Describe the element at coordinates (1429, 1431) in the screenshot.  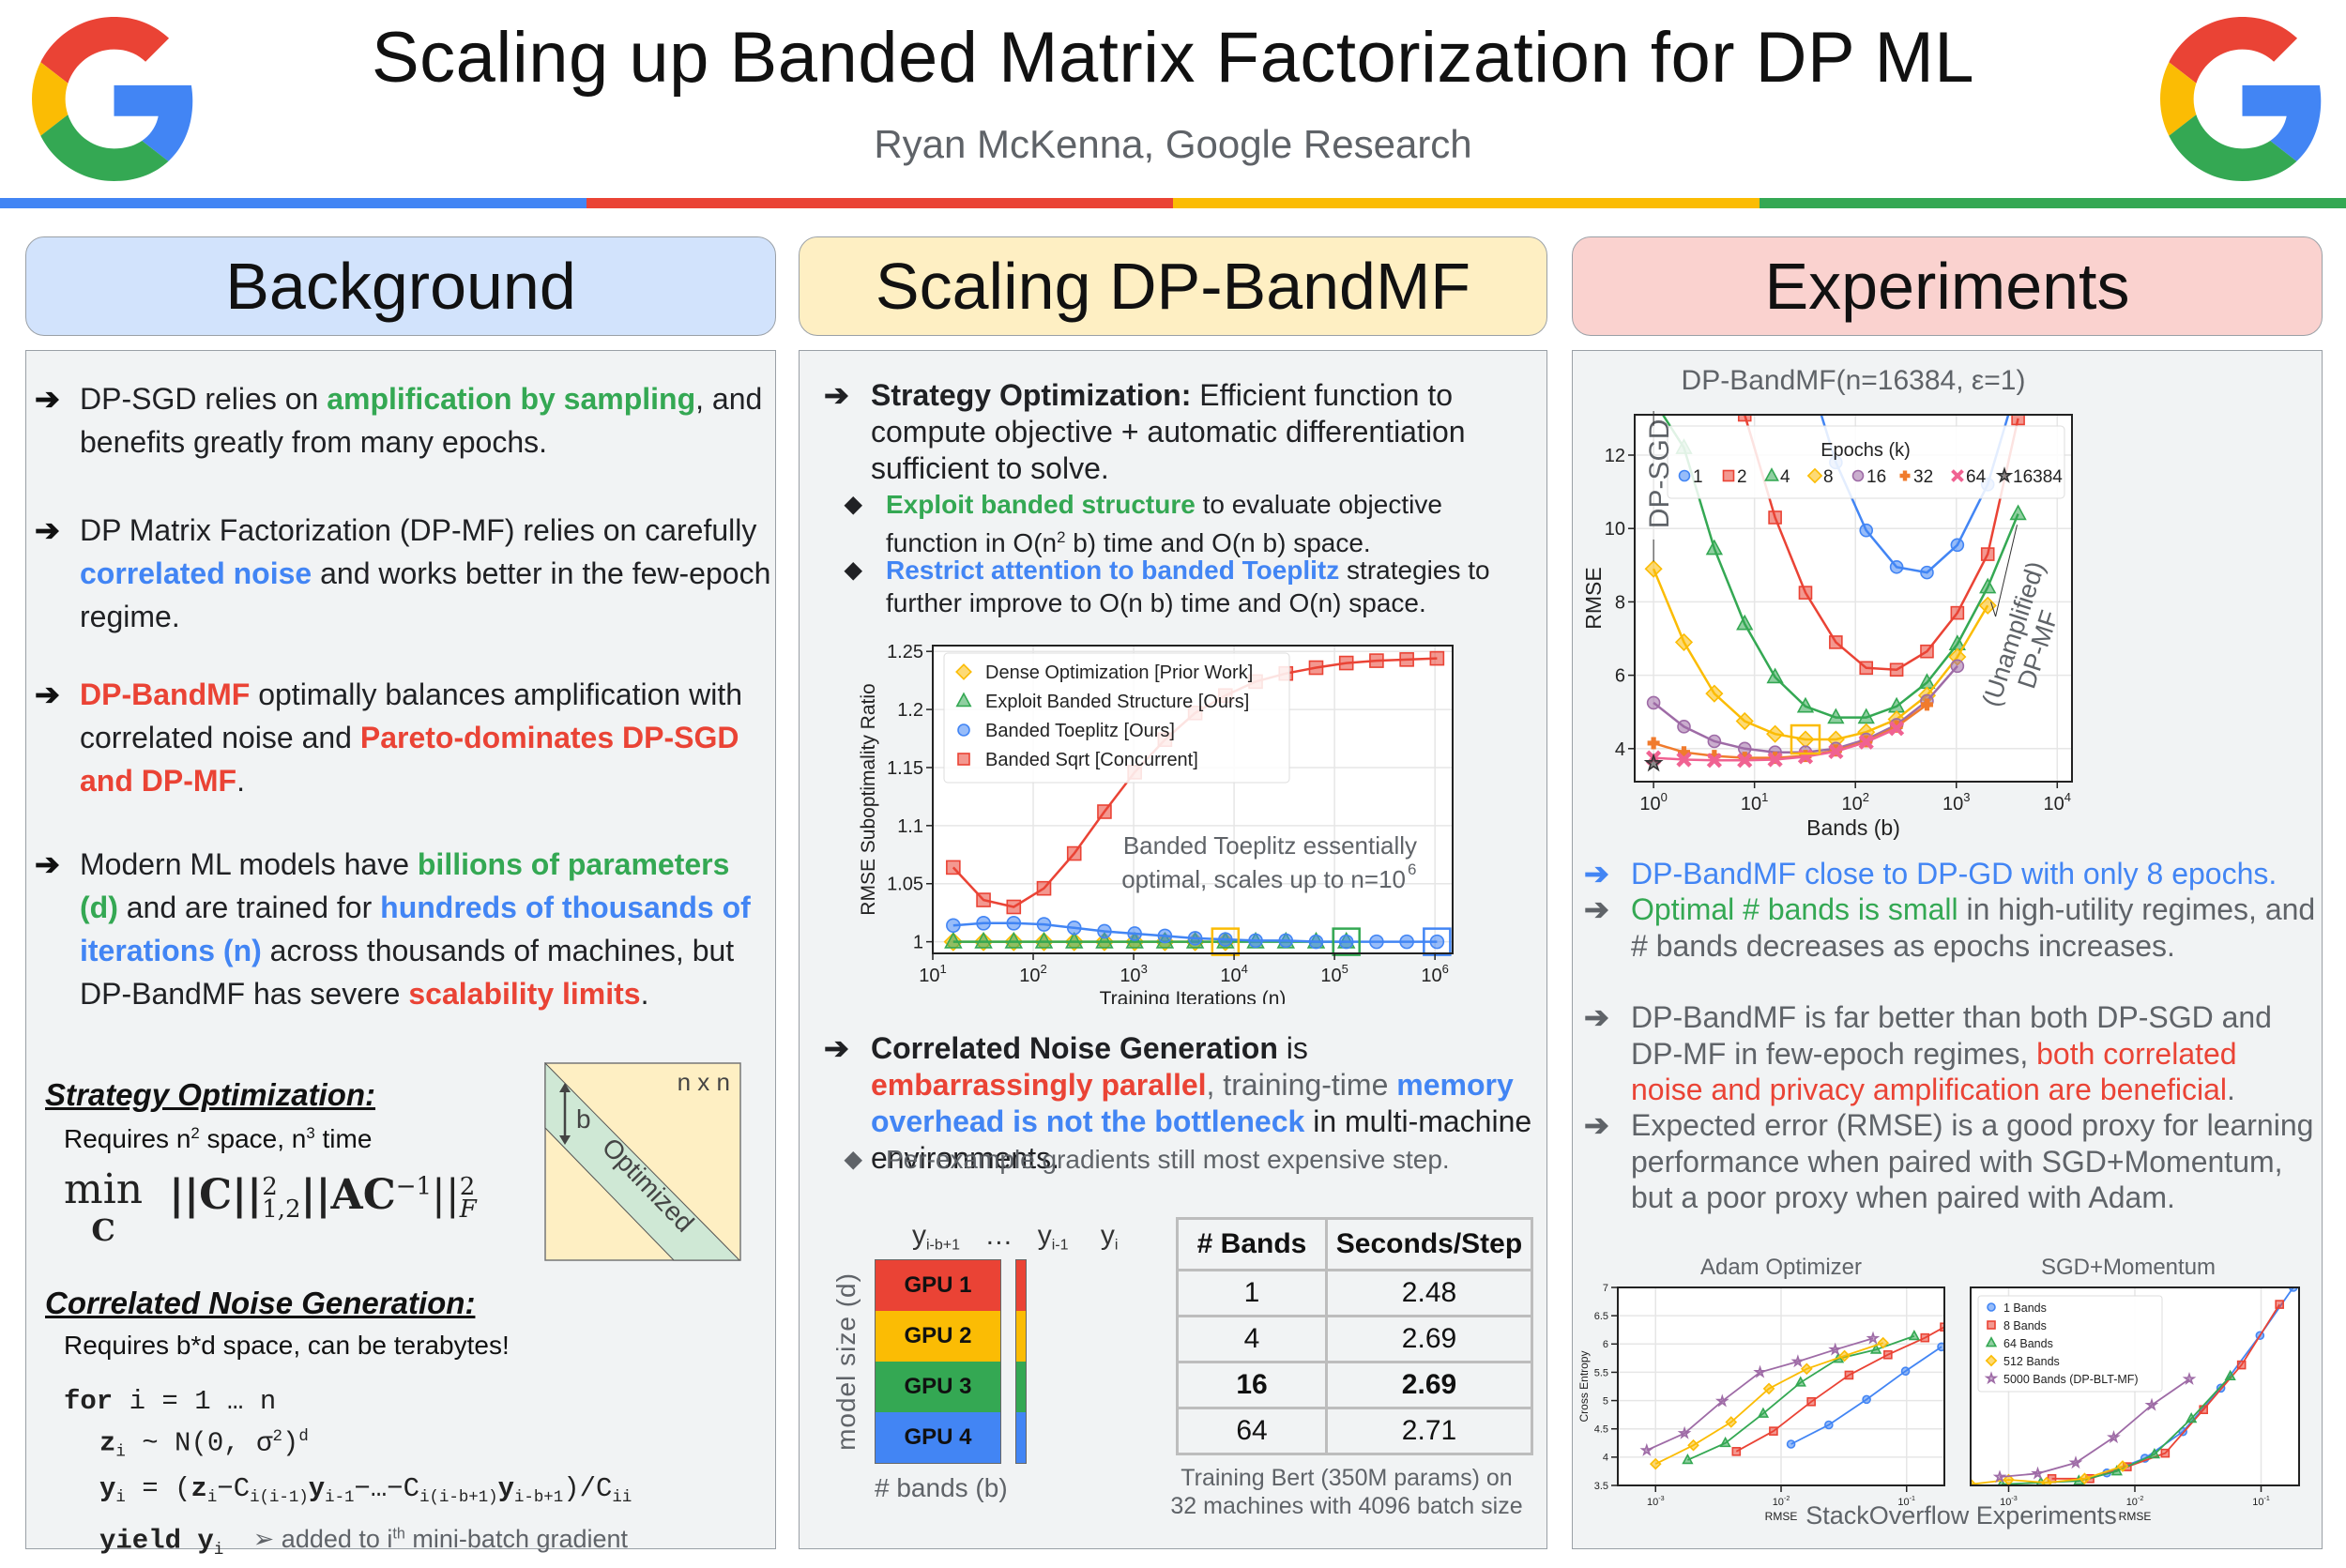
I see `table-cell: 2.71` at that location.